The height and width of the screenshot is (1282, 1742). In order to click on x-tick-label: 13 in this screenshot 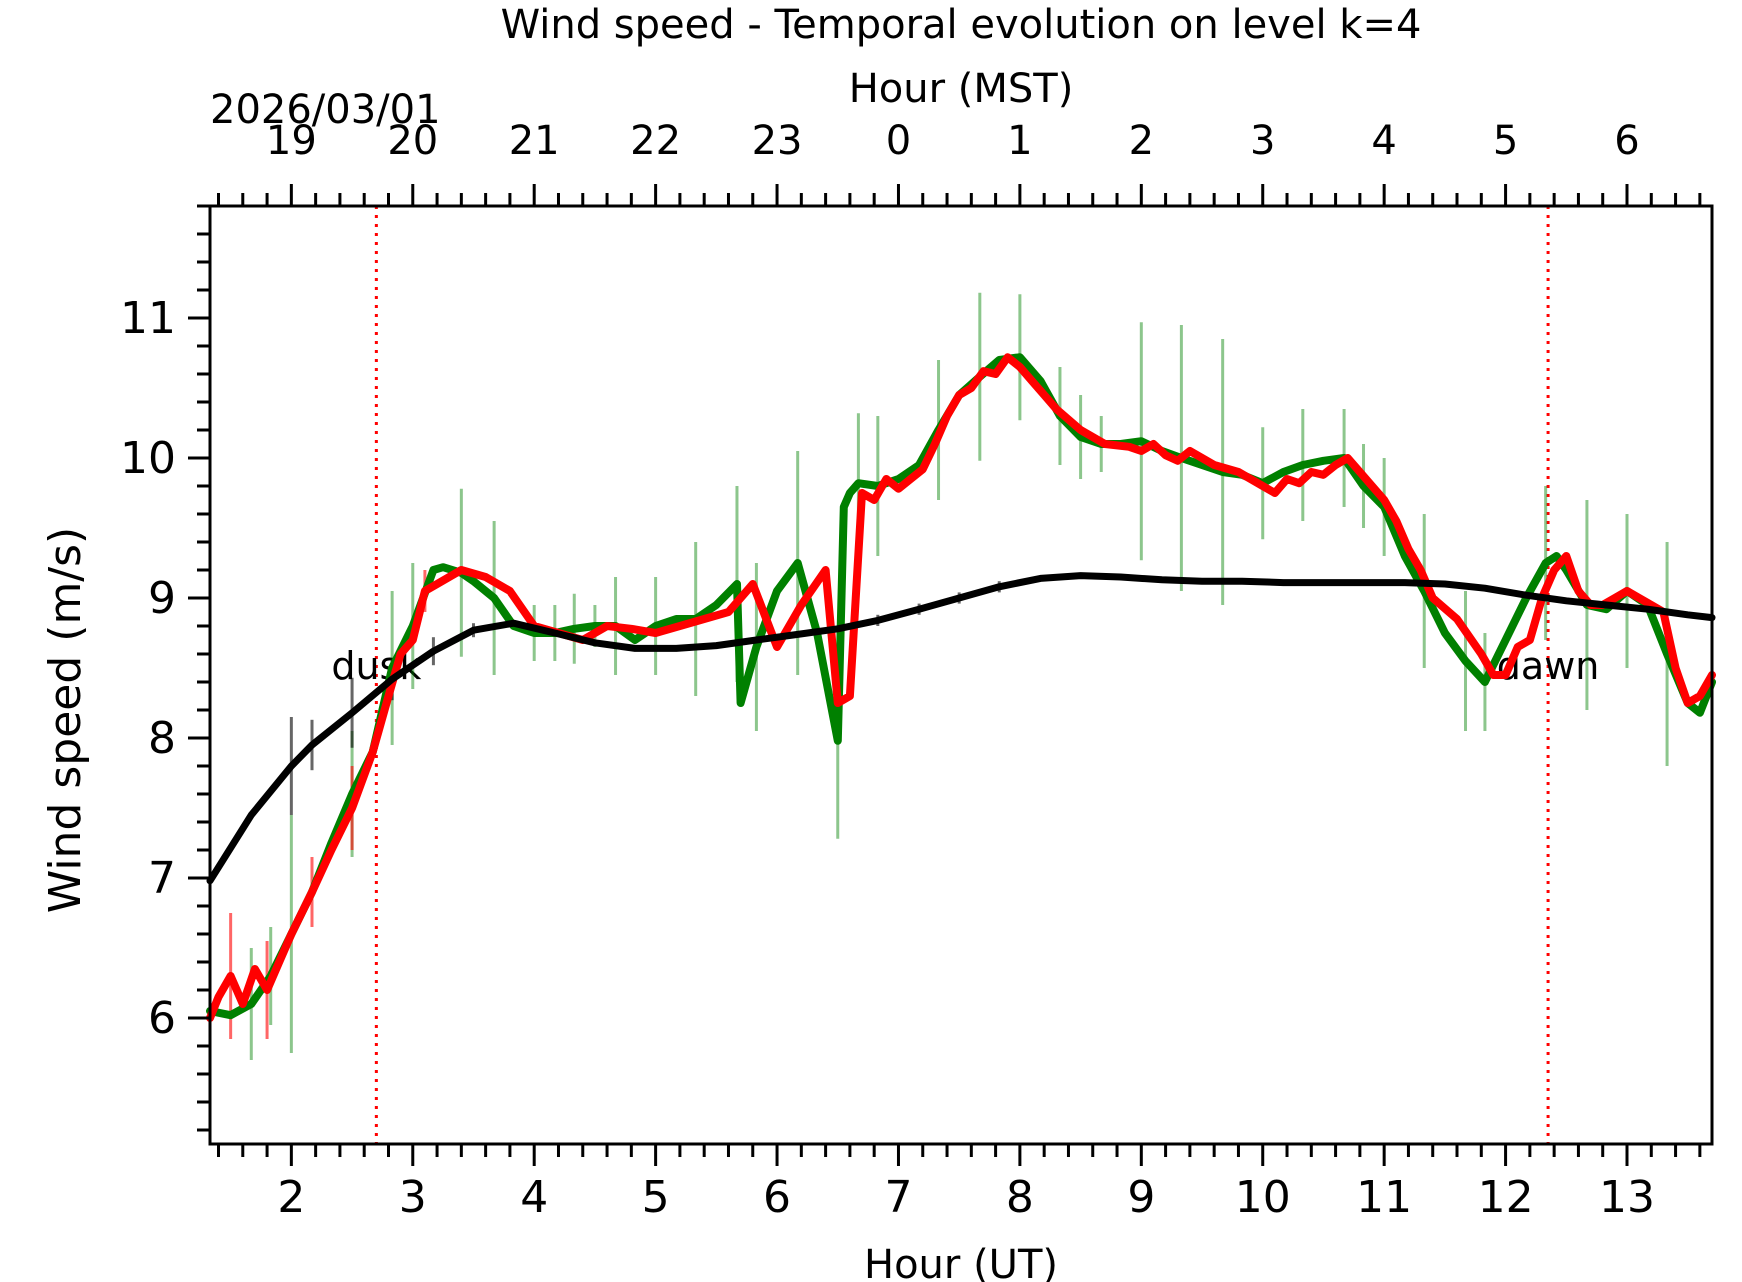, I will do `click(1627, 1197)`.